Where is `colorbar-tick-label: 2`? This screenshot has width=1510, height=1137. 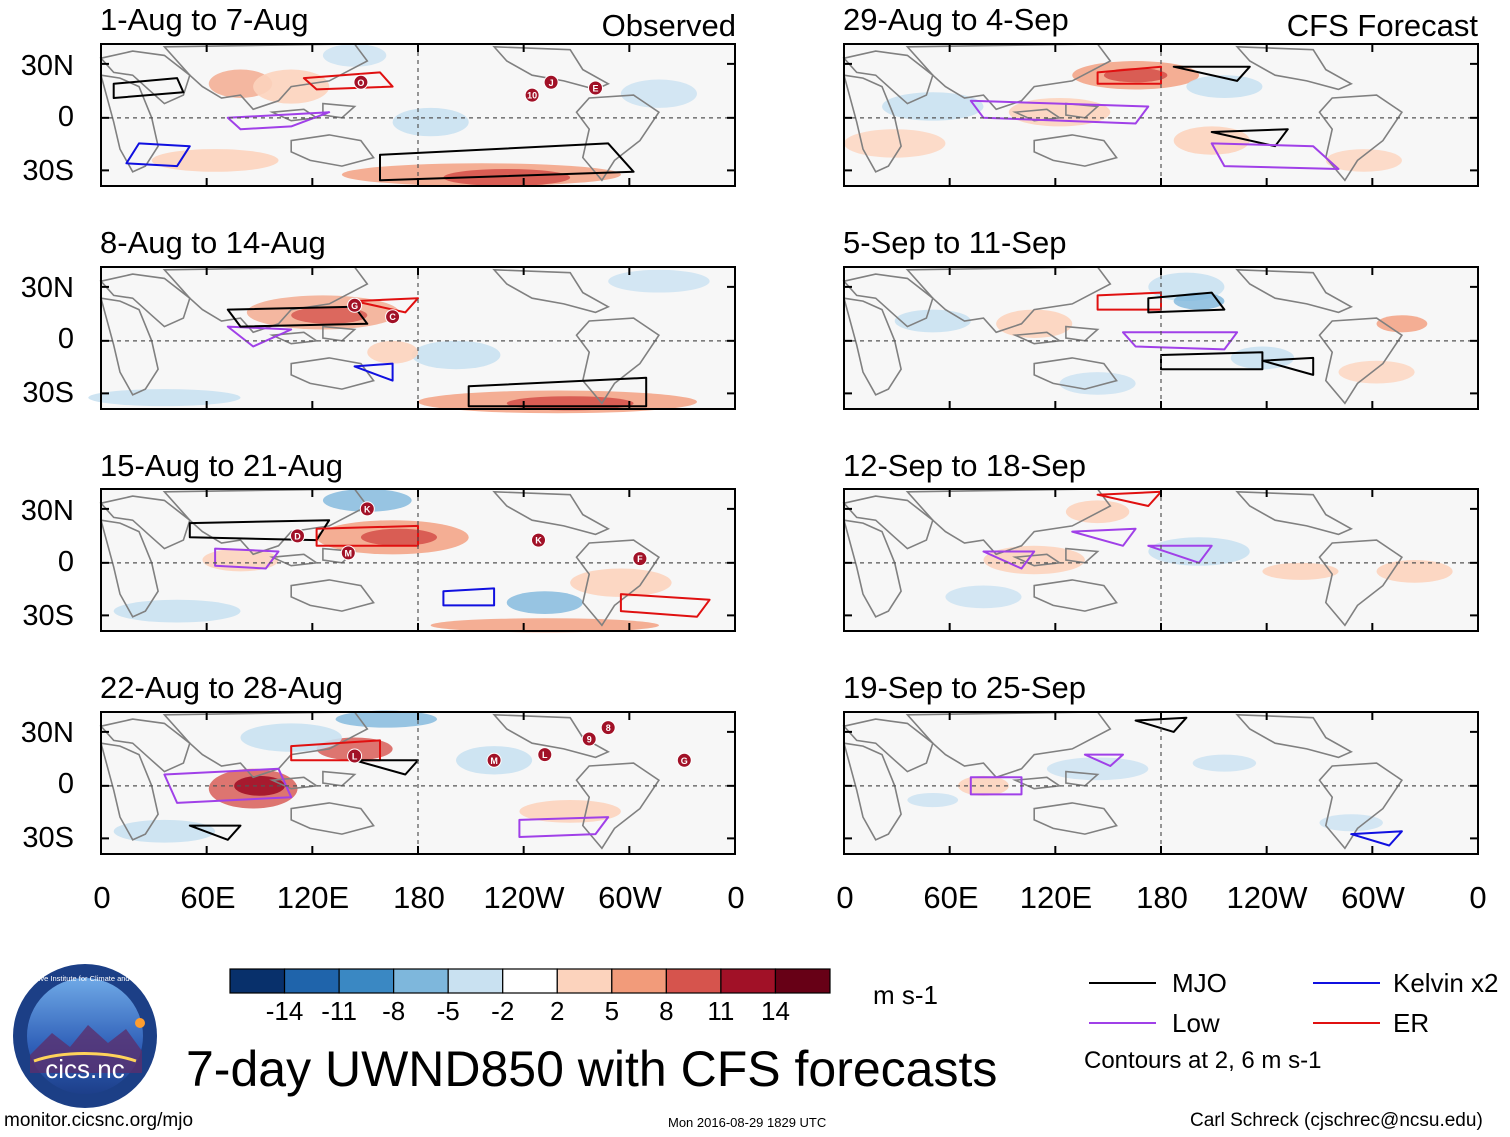
colorbar-tick-label: 2 is located at coordinates (557, 1011).